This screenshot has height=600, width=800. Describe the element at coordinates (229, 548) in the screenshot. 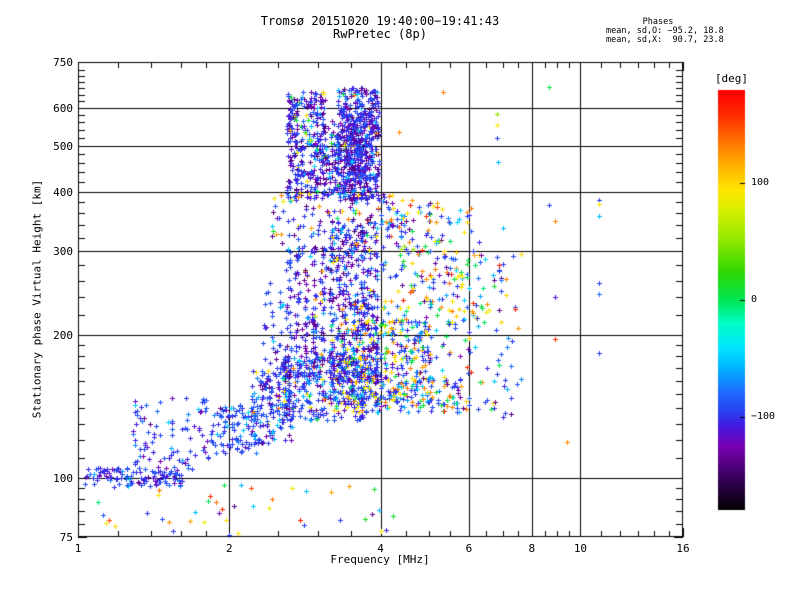

I see `x-tick-label: 2` at that location.